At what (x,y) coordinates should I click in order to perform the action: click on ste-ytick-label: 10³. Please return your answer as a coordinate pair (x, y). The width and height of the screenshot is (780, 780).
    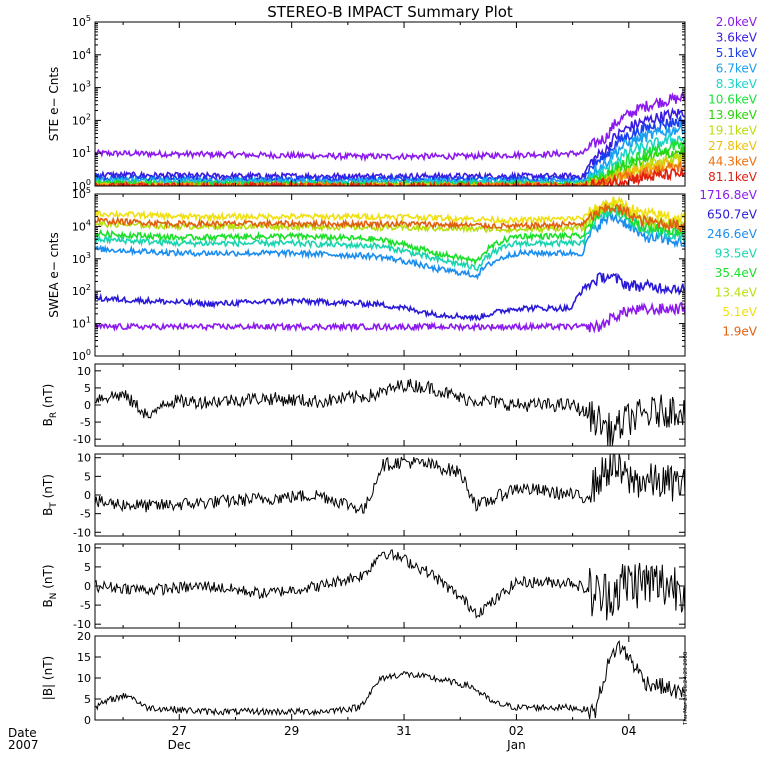
    Looking at the image, I should click on (81, 87).